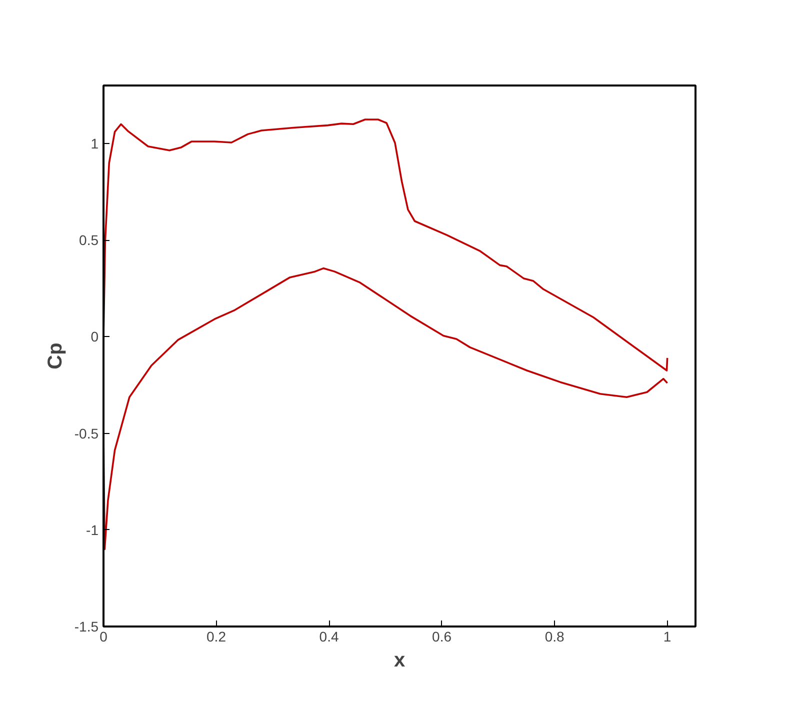  Describe the element at coordinates (554, 636) in the screenshot. I see `x-tick-label: 0.8` at that location.